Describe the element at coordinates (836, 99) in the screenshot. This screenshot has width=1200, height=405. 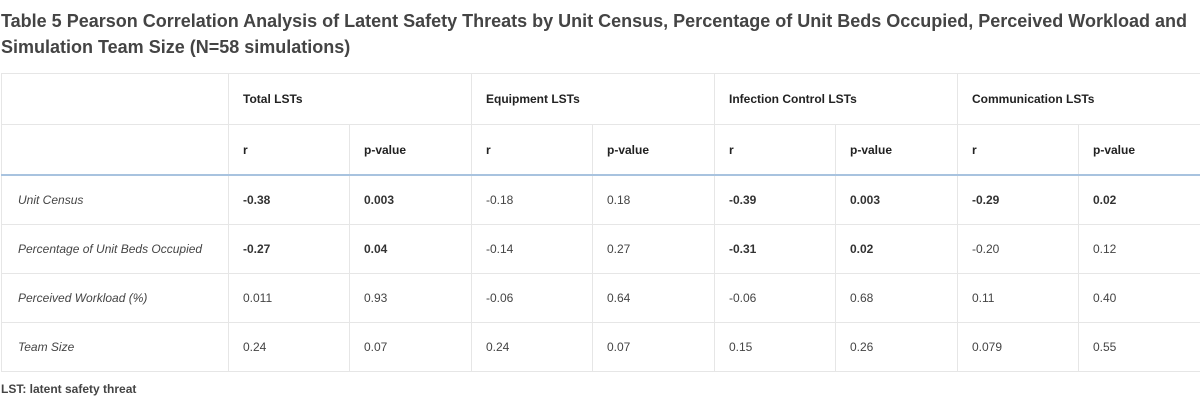
I see `column-group-header: Infection Control LSTs` at that location.